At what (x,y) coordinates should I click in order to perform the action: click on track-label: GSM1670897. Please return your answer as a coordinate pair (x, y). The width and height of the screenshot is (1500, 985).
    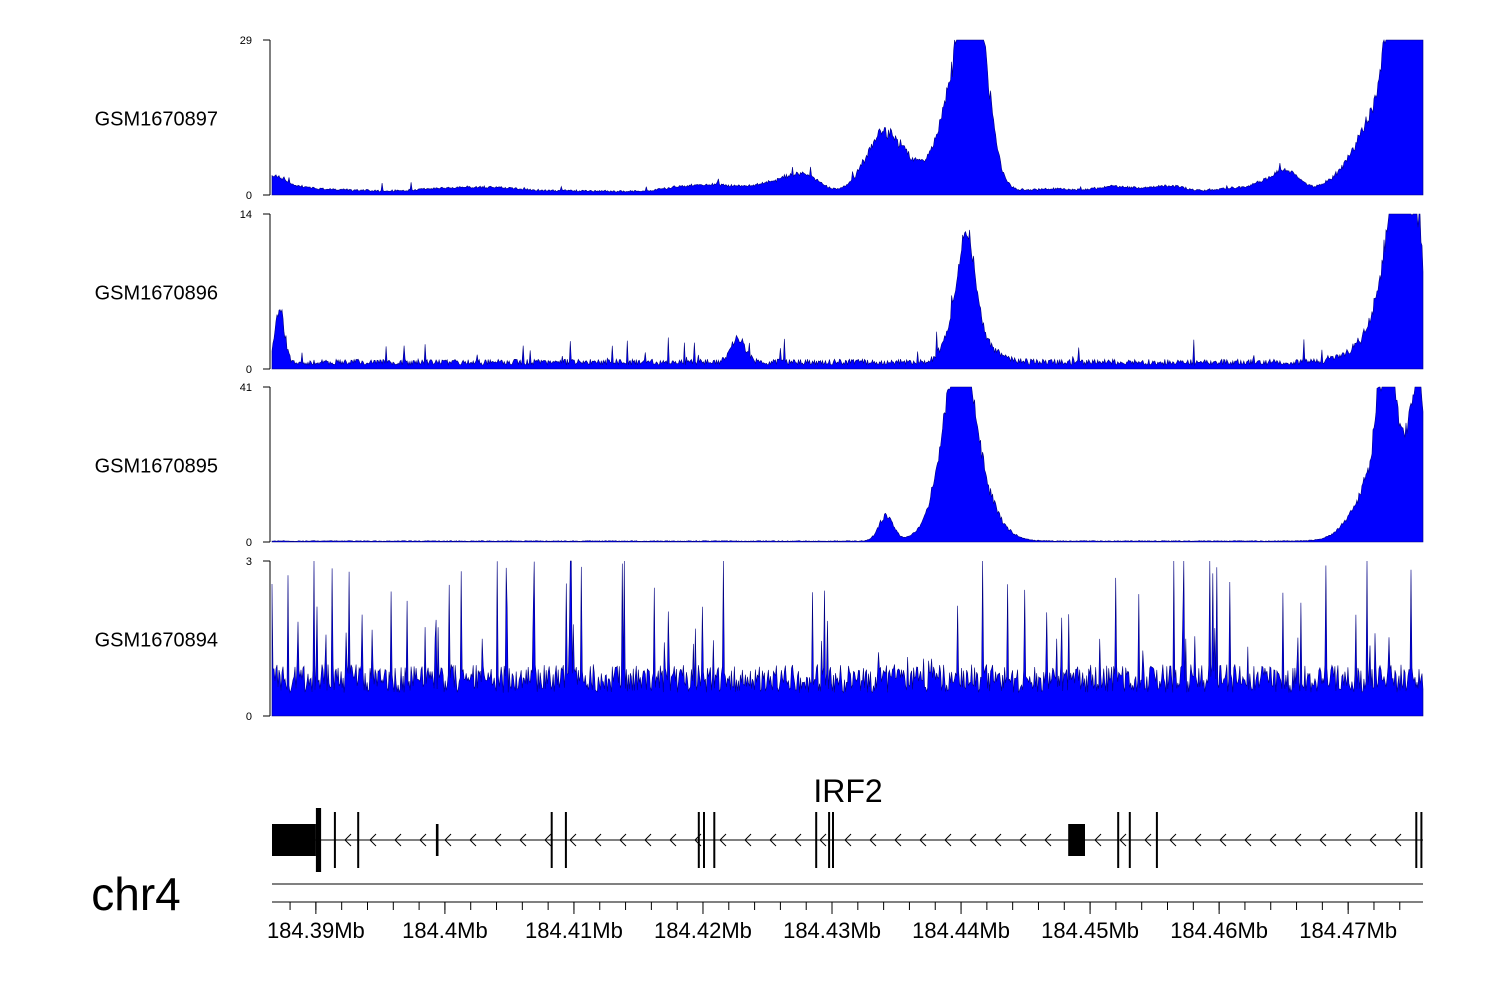
    Looking at the image, I should click on (156, 120).